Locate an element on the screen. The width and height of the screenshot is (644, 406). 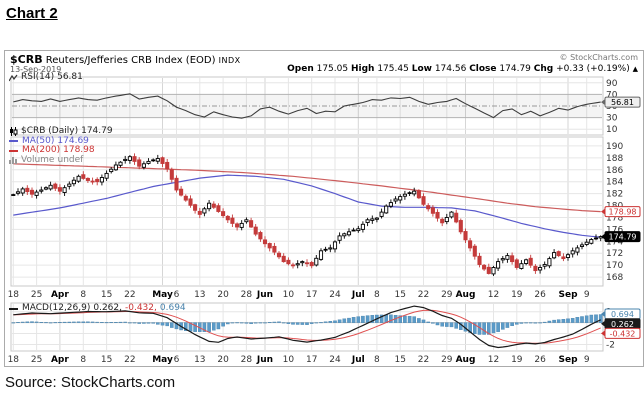
macd-signal-value: -0.432, is located at coordinates (141, 308).